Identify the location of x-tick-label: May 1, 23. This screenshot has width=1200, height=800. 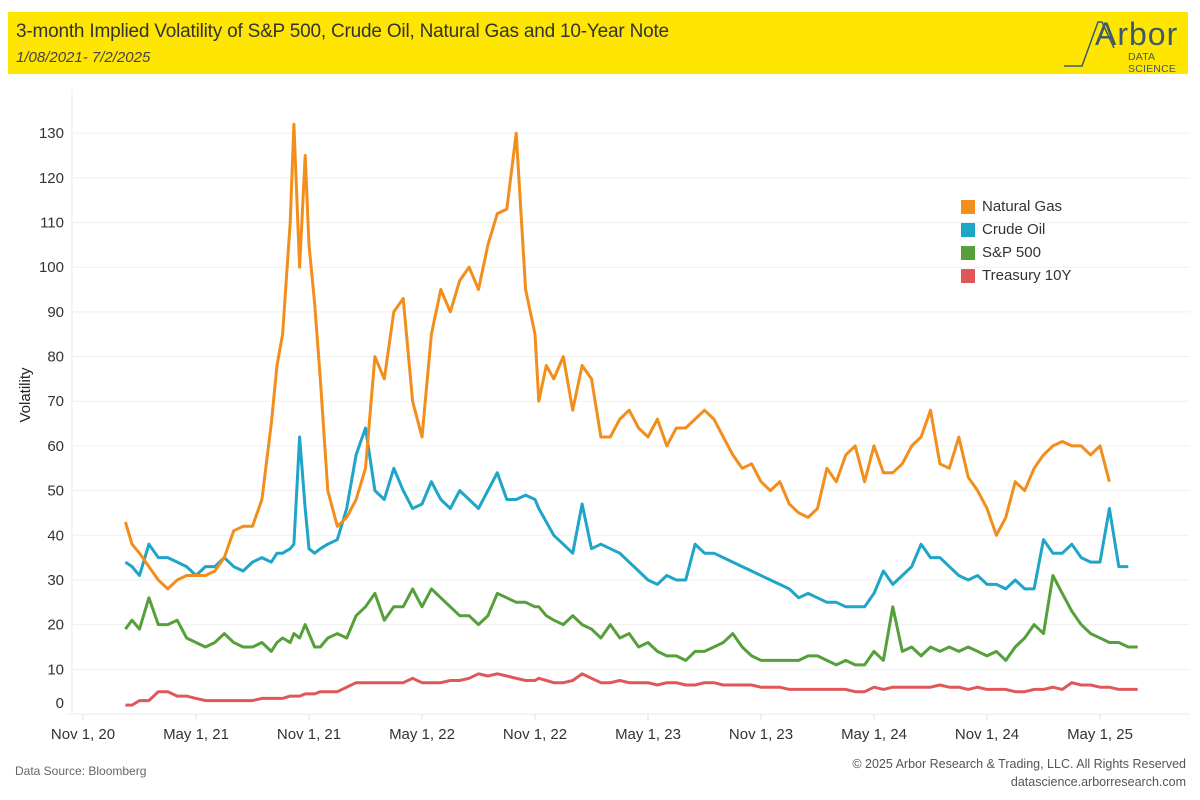
(648, 734).